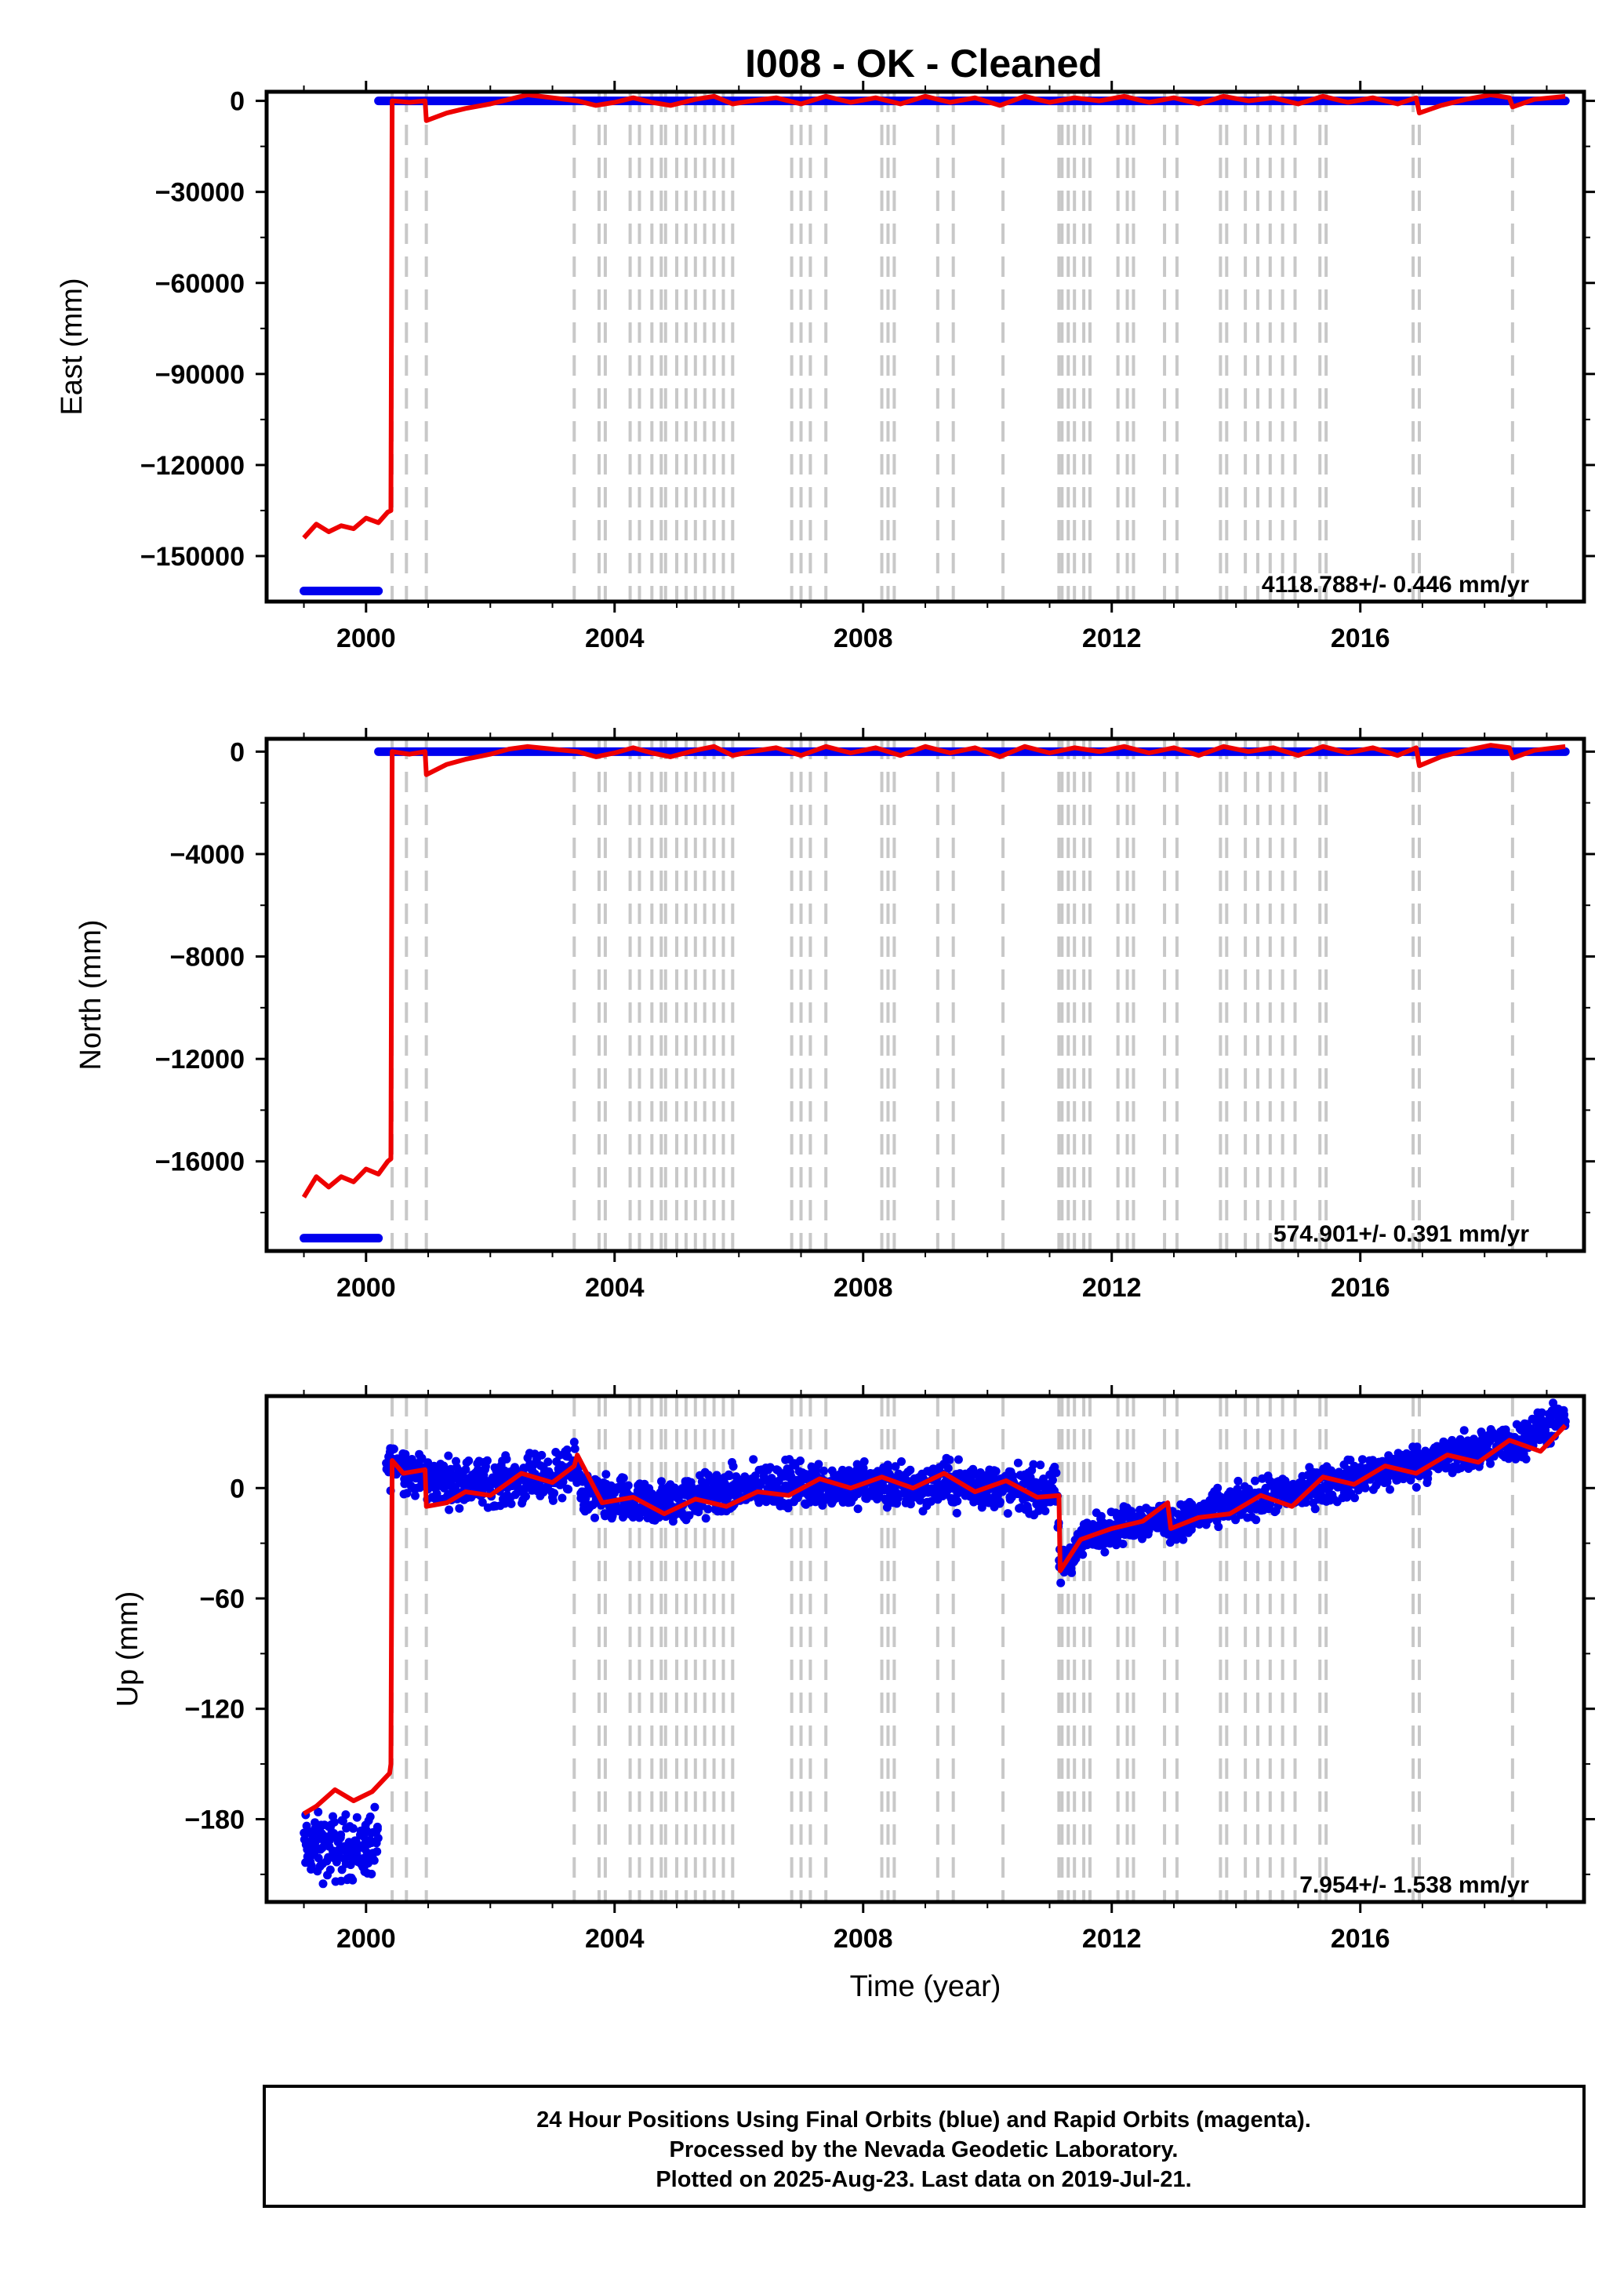 The image size is (1624, 2280). I want to click on xtick-label-east-4: 2016, so click(1361, 638).